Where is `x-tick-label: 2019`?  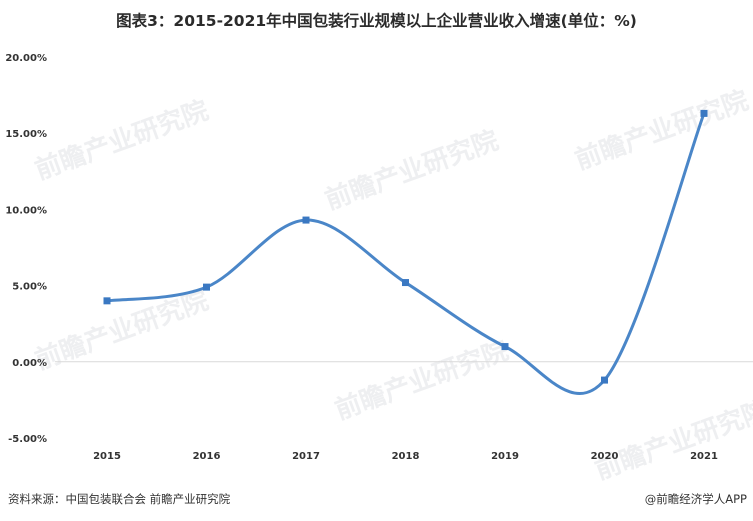 x-tick-label: 2019 is located at coordinates (505, 456).